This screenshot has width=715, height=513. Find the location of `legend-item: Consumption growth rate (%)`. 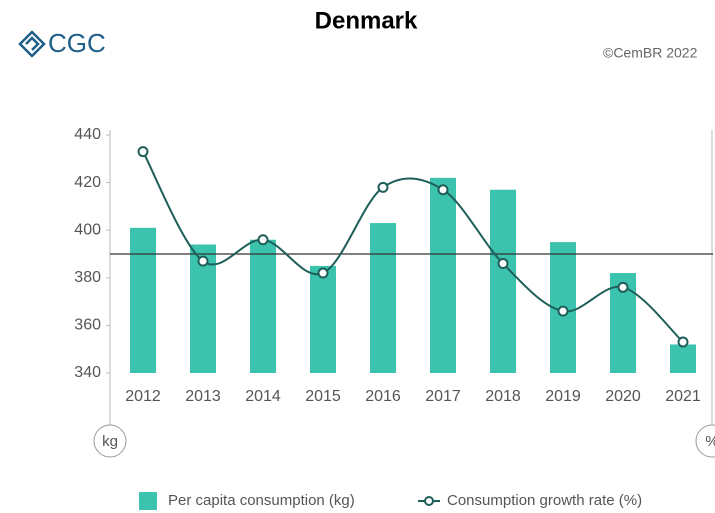

legend-item: Consumption growth rate (%) is located at coordinates (530, 500).